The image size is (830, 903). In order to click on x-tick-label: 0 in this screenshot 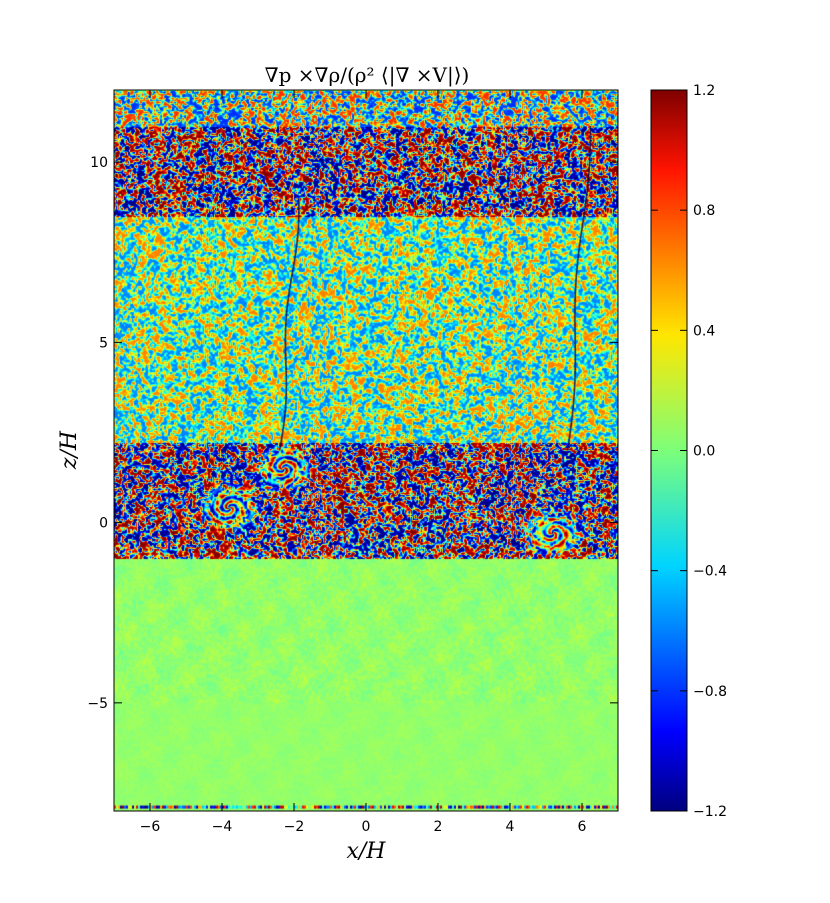, I will do `click(366, 827)`.